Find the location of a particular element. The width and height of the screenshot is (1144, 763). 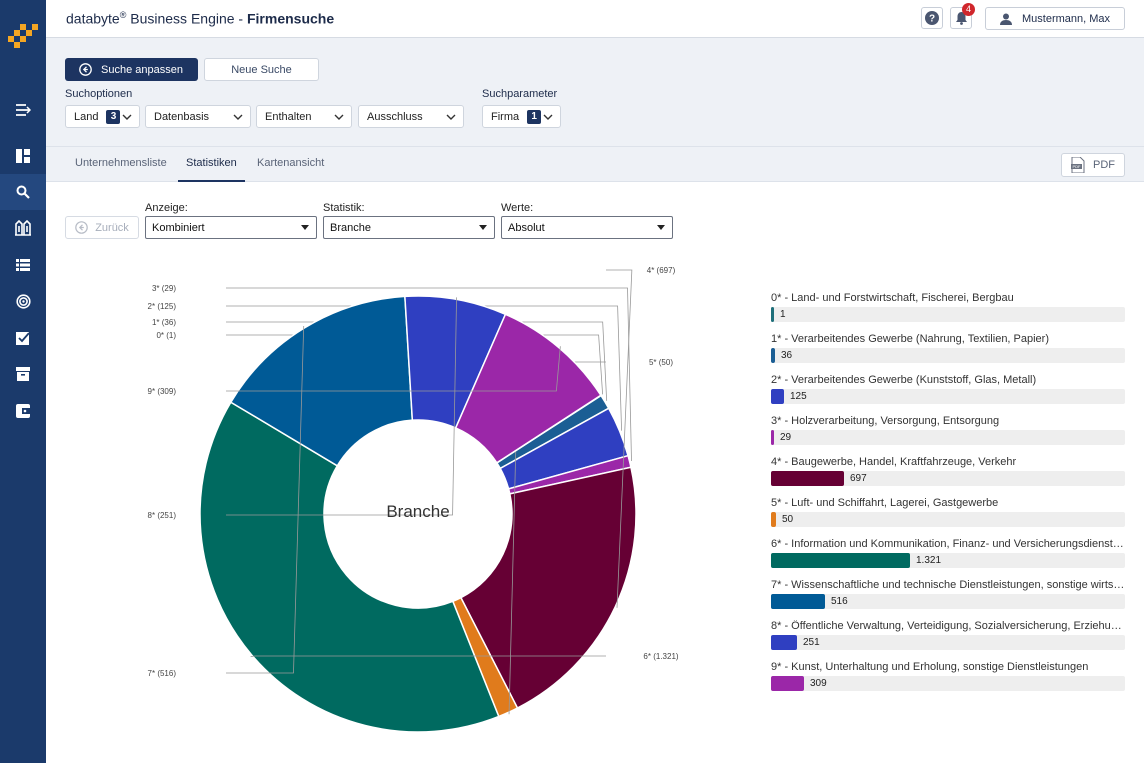

slice-callout-label: 3* (29) is located at coordinates (164, 288).